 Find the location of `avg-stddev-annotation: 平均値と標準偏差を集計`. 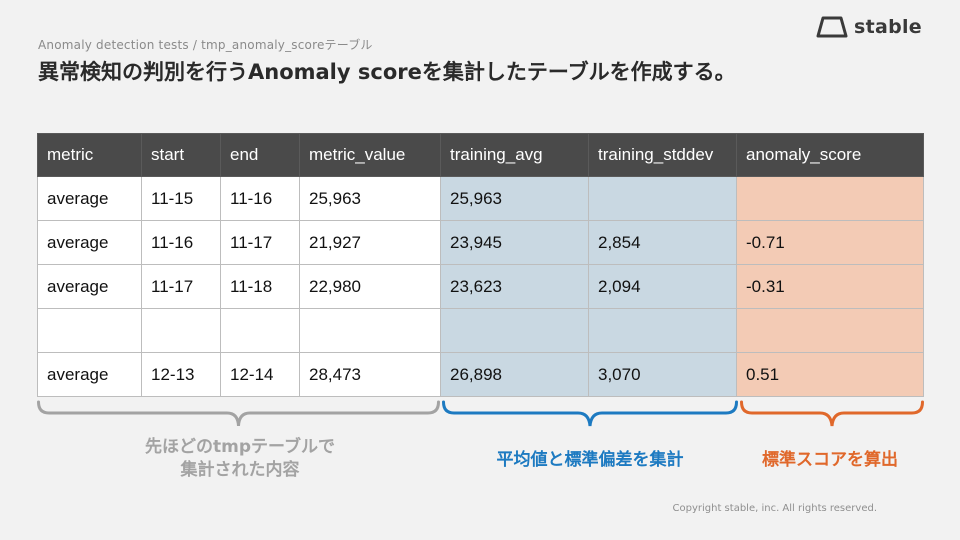

avg-stddev-annotation: 平均値と標準偏差を集計 is located at coordinates (590, 460).